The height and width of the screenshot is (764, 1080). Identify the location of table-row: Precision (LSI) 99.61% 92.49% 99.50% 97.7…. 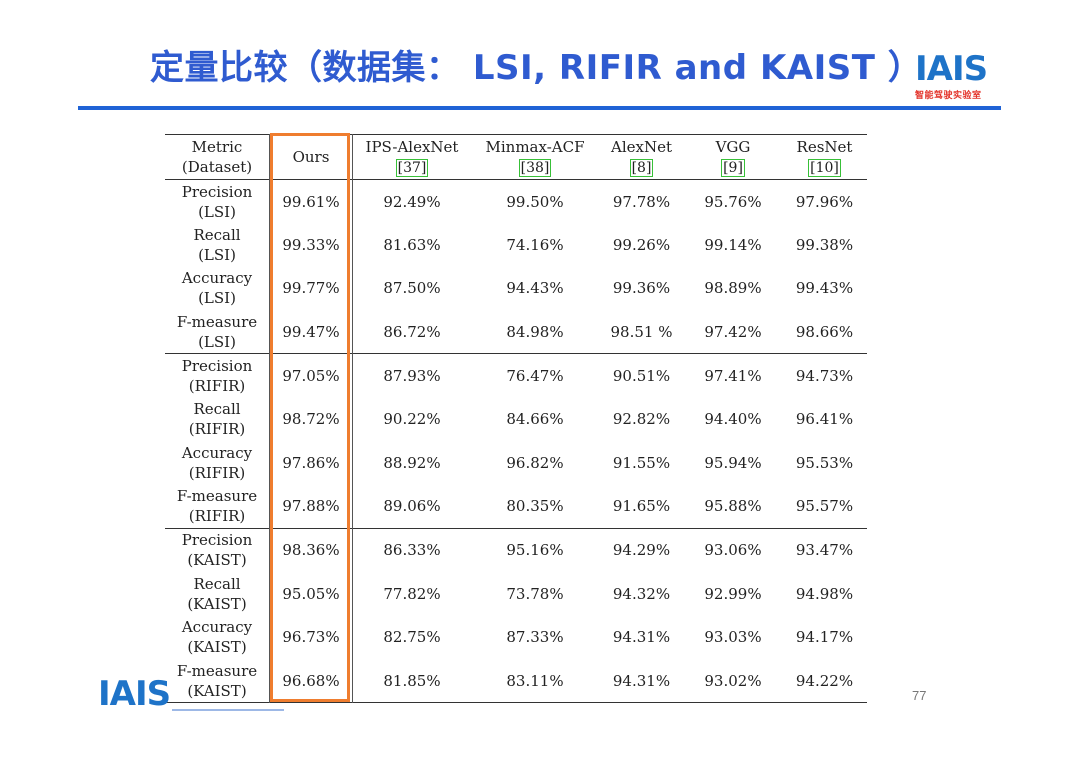
(516, 201).